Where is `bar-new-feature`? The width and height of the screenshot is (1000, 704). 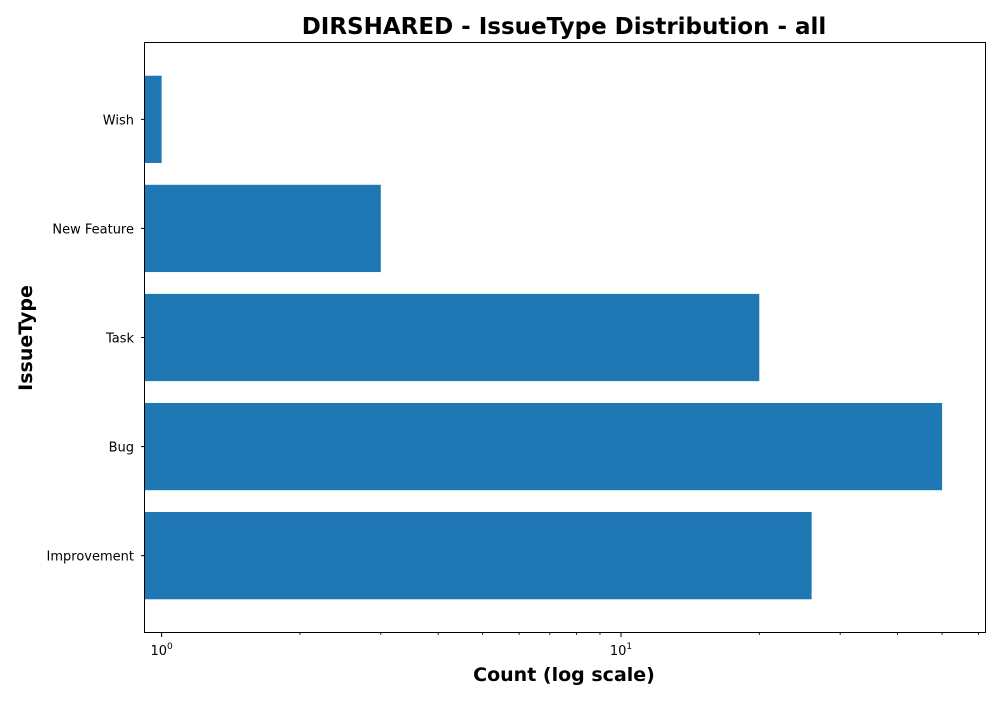 bar-new-feature is located at coordinates (263, 228).